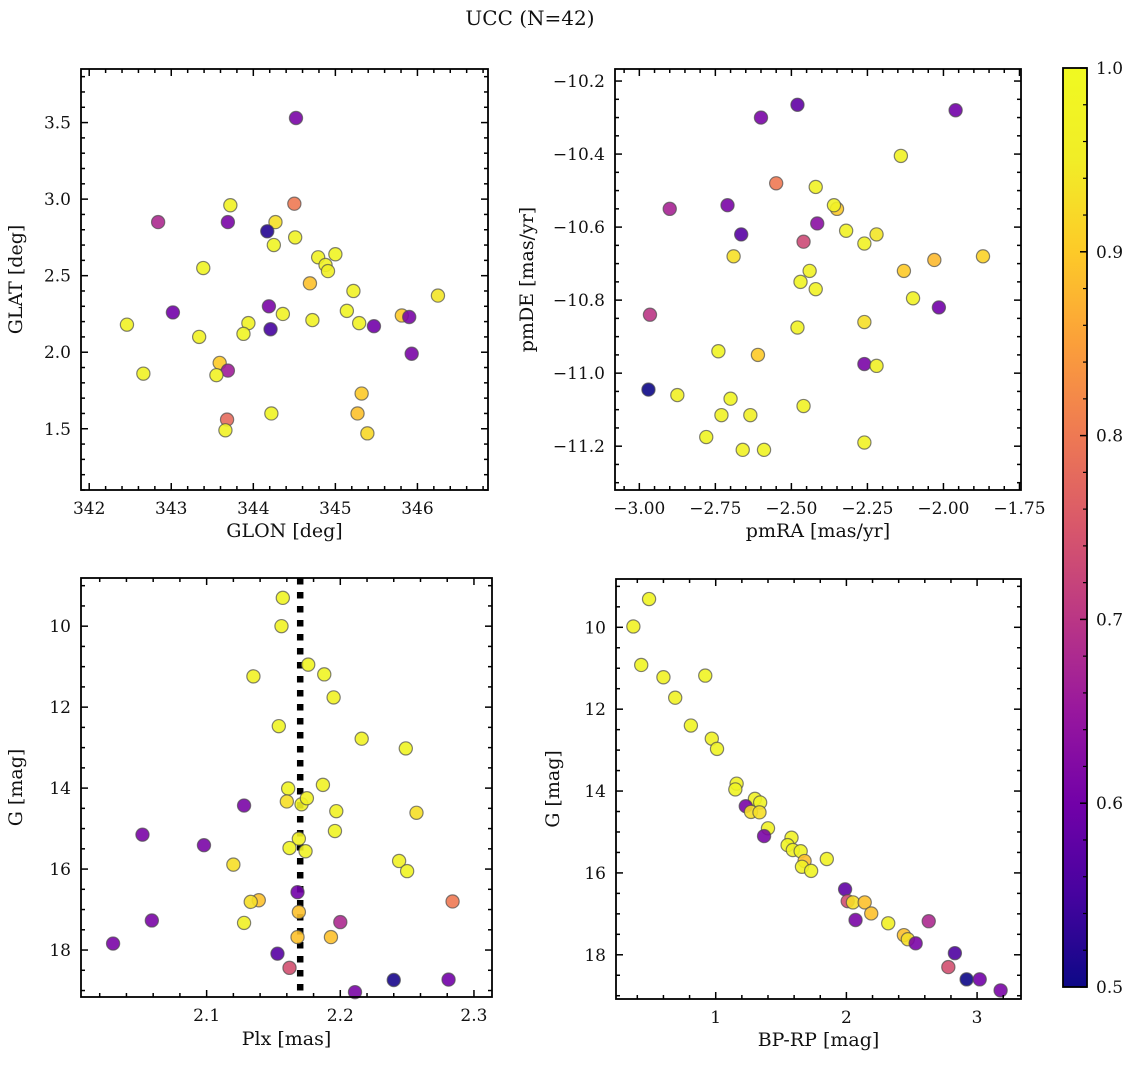 The height and width of the screenshot is (1068, 1136). Describe the element at coordinates (89, 509) in the screenshot. I see `svg-text: 342` at that location.